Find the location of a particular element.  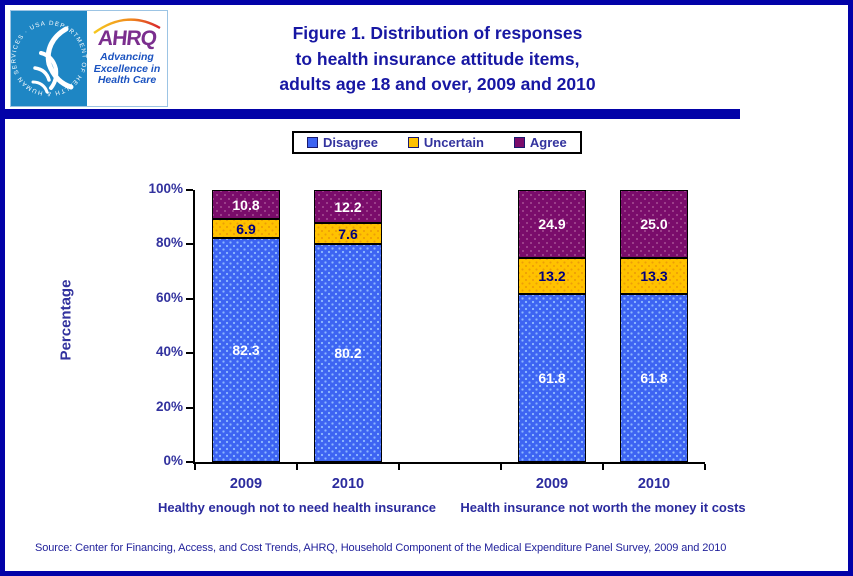

y-tick-label: 100% is located at coordinates (165, 188).